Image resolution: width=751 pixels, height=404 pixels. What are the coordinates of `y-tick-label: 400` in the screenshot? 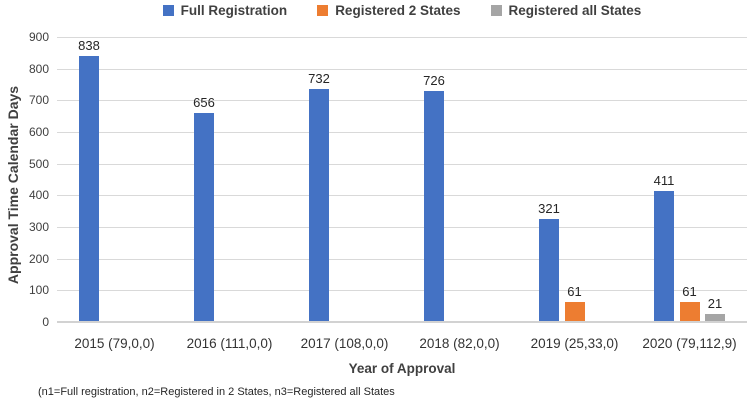 It's located at (38, 195).